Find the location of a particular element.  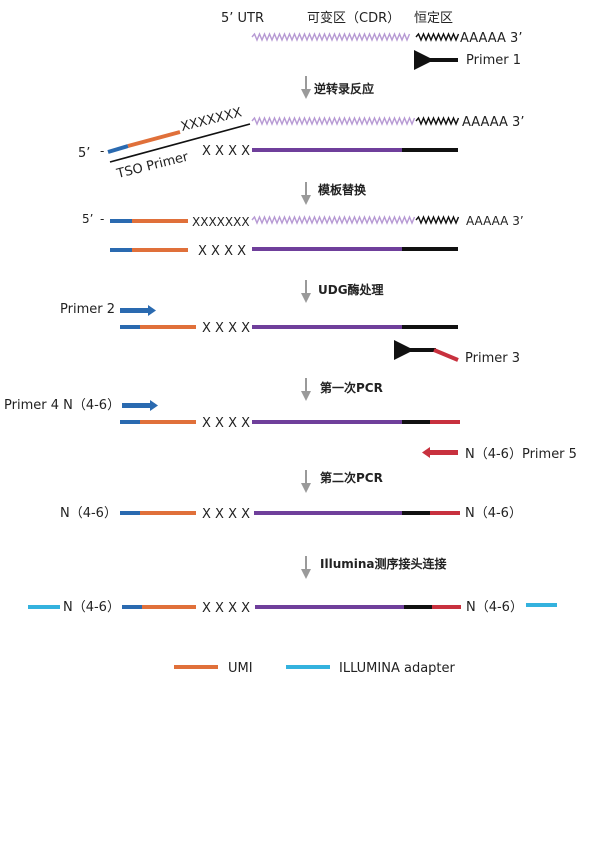

ts-wave-constant is located at coordinates (437, 220).